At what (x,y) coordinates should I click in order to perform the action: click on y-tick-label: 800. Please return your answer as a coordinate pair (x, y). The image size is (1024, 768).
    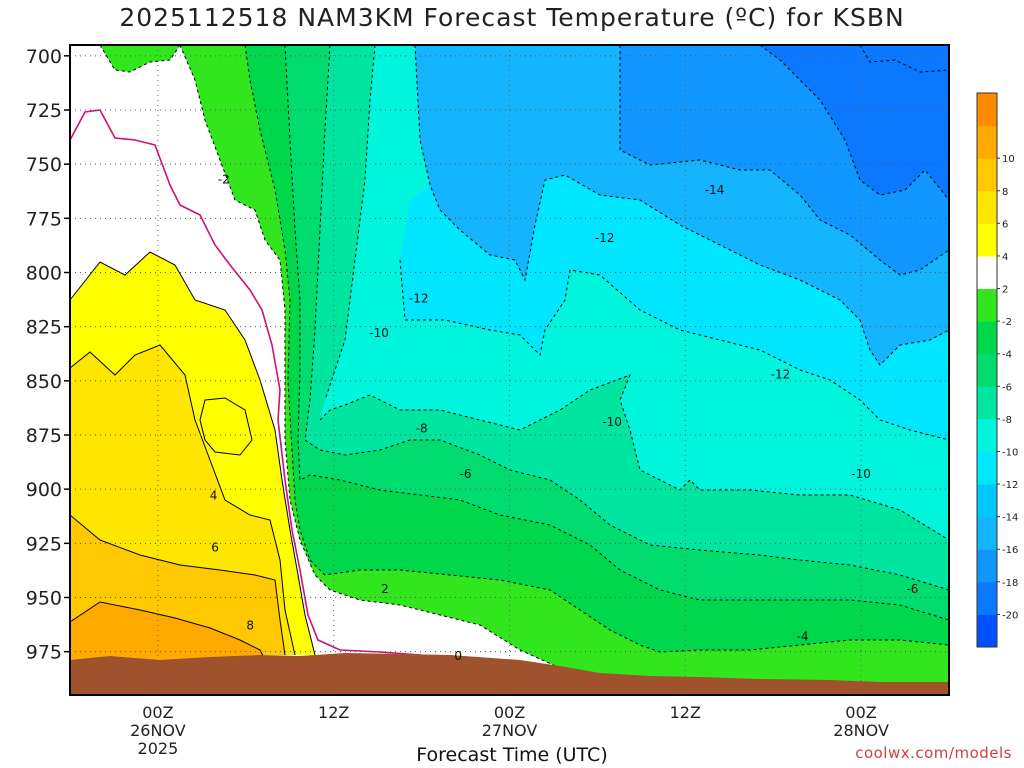
    Looking at the image, I should click on (44, 274).